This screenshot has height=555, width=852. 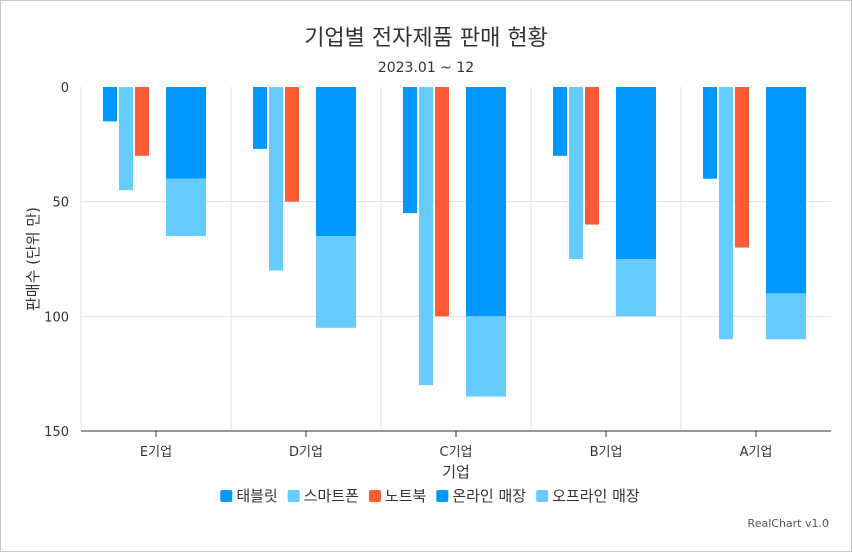 What do you see at coordinates (33, 259) in the screenshot?
I see `y-axis-title: 판매수 (단위 만)` at bounding box center [33, 259].